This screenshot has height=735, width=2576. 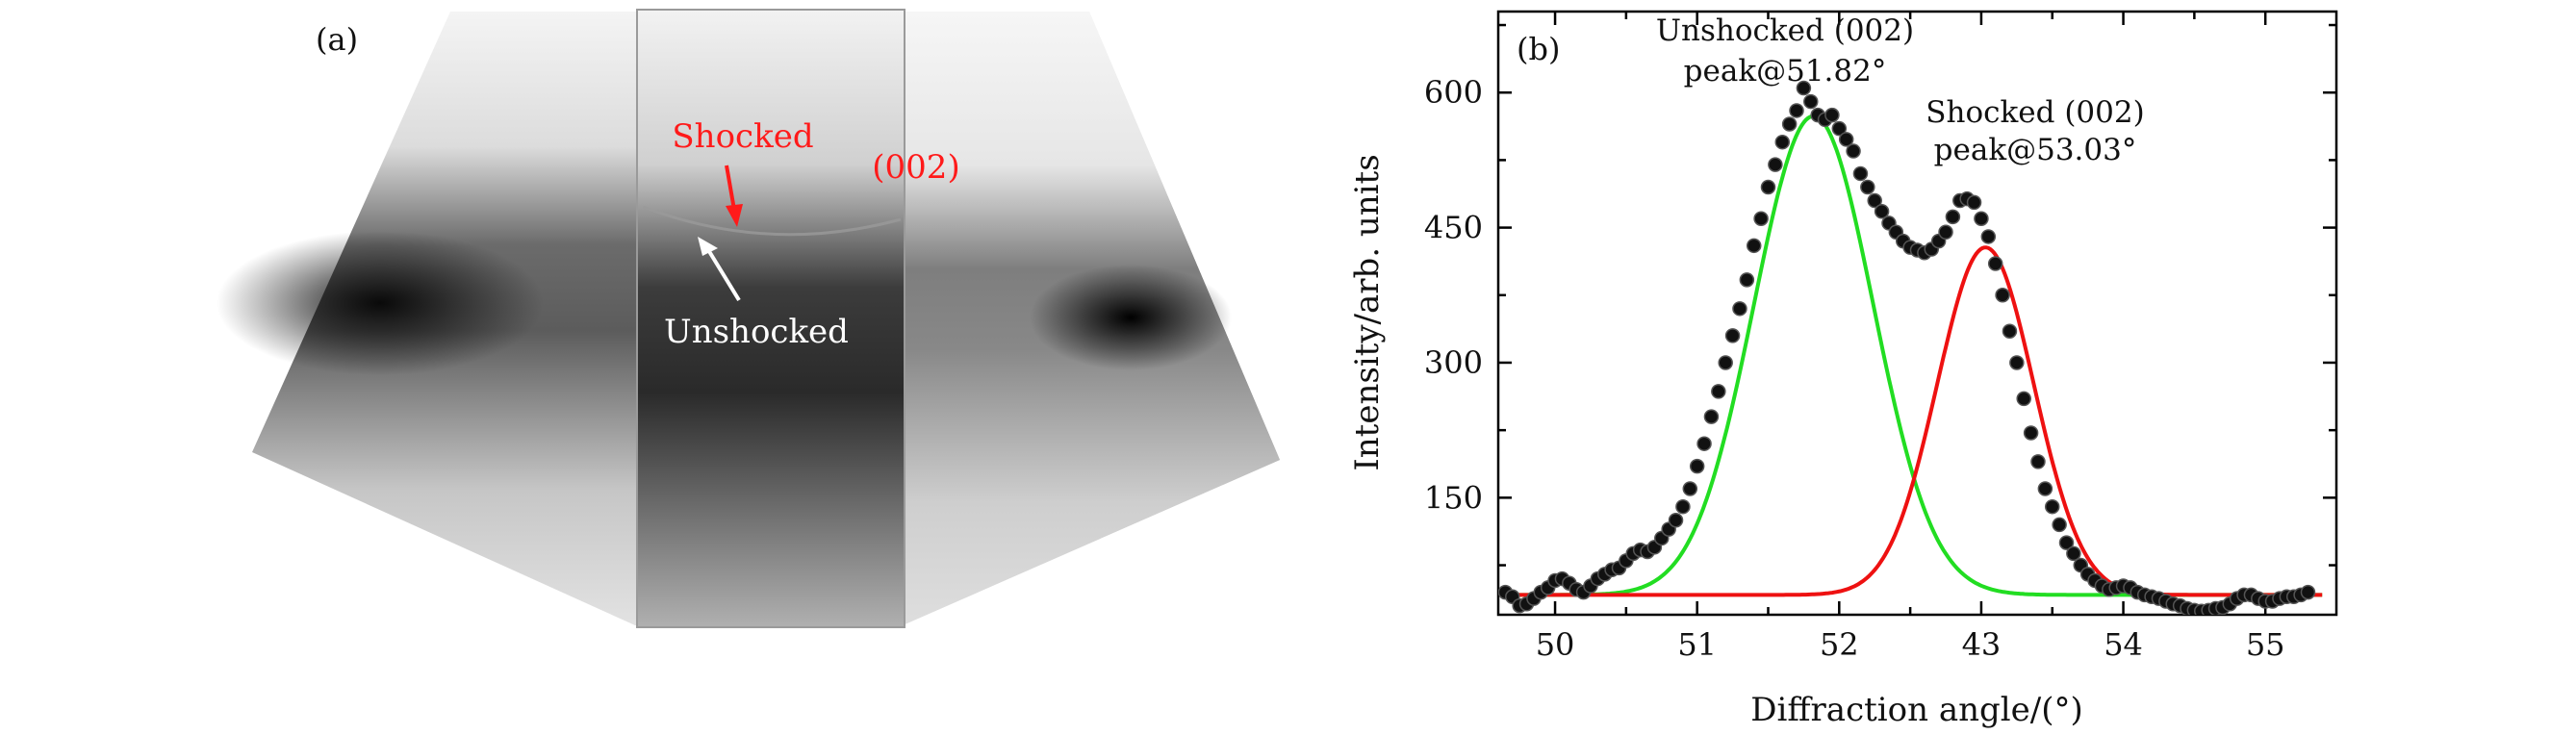 What do you see at coordinates (719, 269) in the screenshot?
I see `unshocked-arrow` at bounding box center [719, 269].